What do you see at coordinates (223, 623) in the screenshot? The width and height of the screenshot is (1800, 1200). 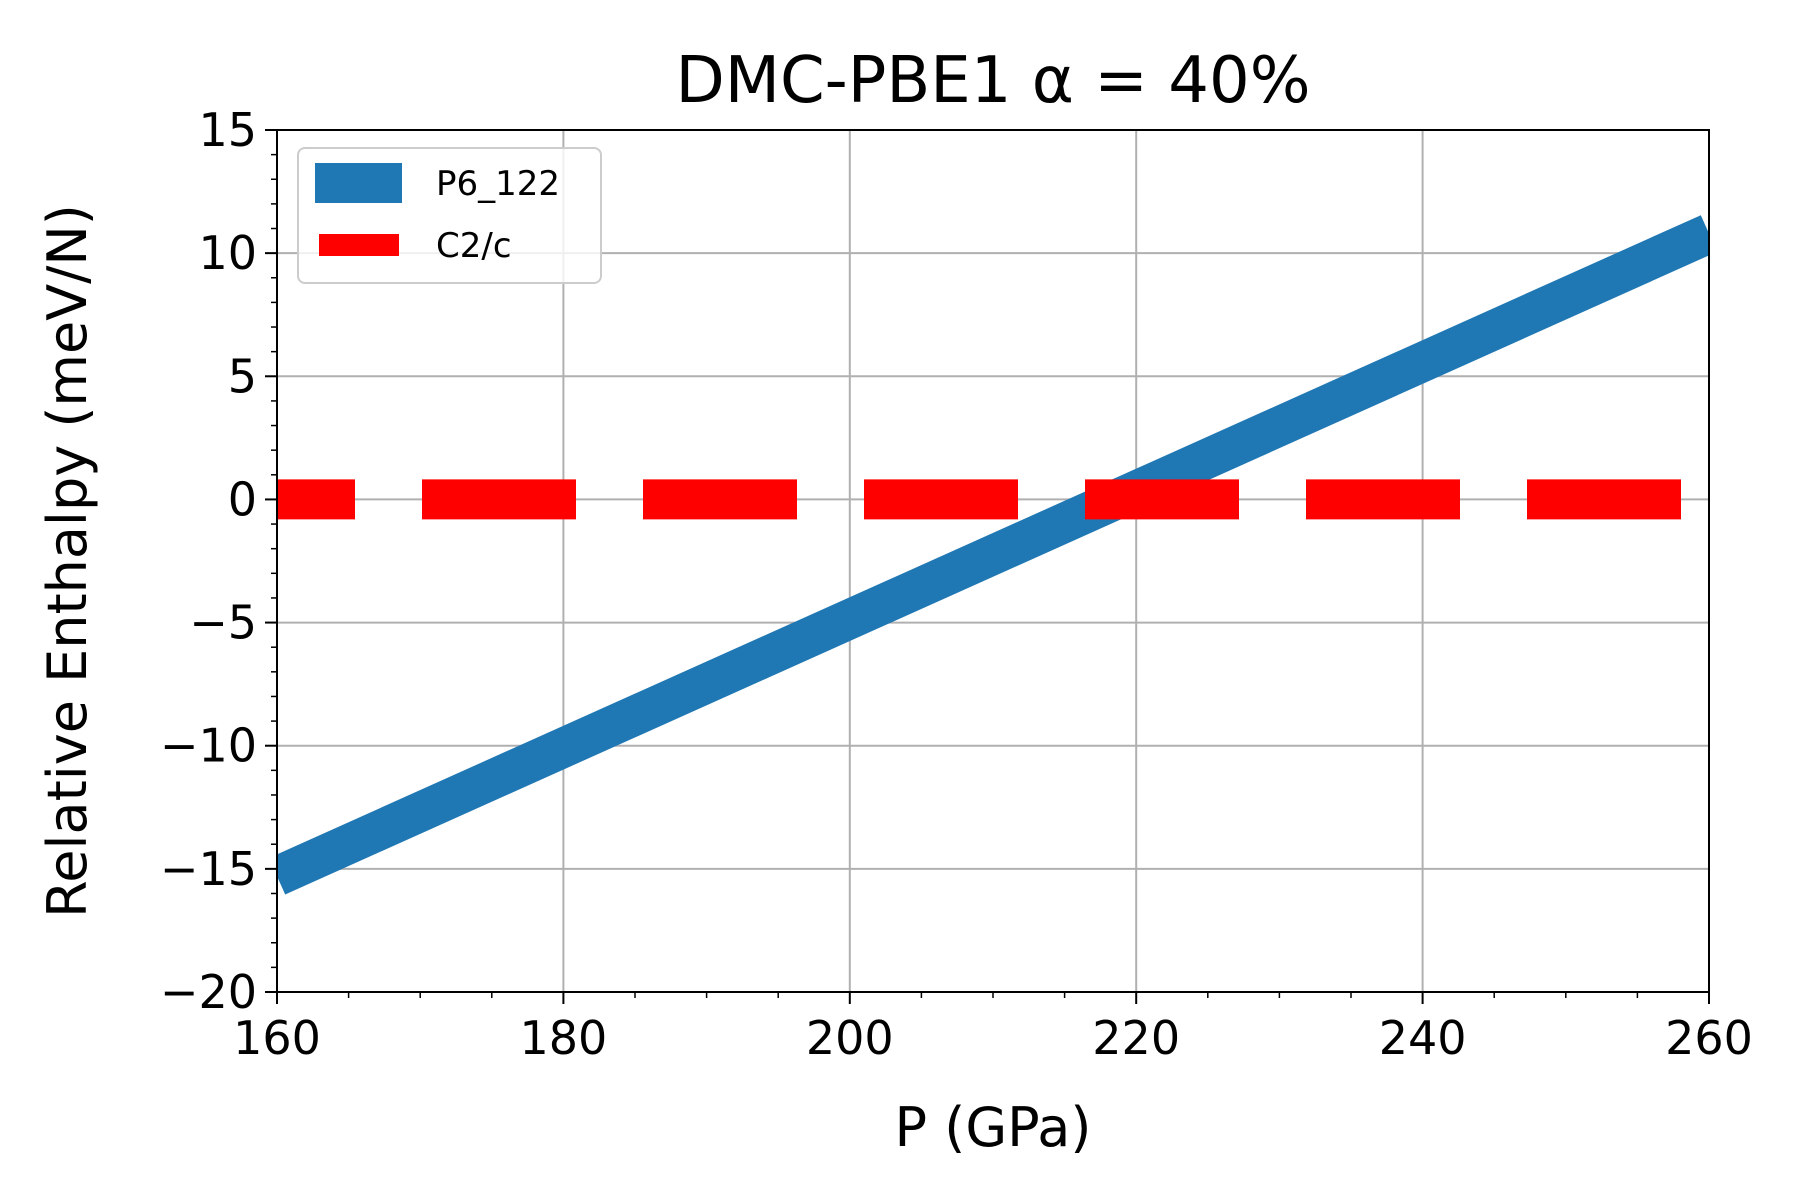 I see `y-tick-label: −5` at bounding box center [223, 623].